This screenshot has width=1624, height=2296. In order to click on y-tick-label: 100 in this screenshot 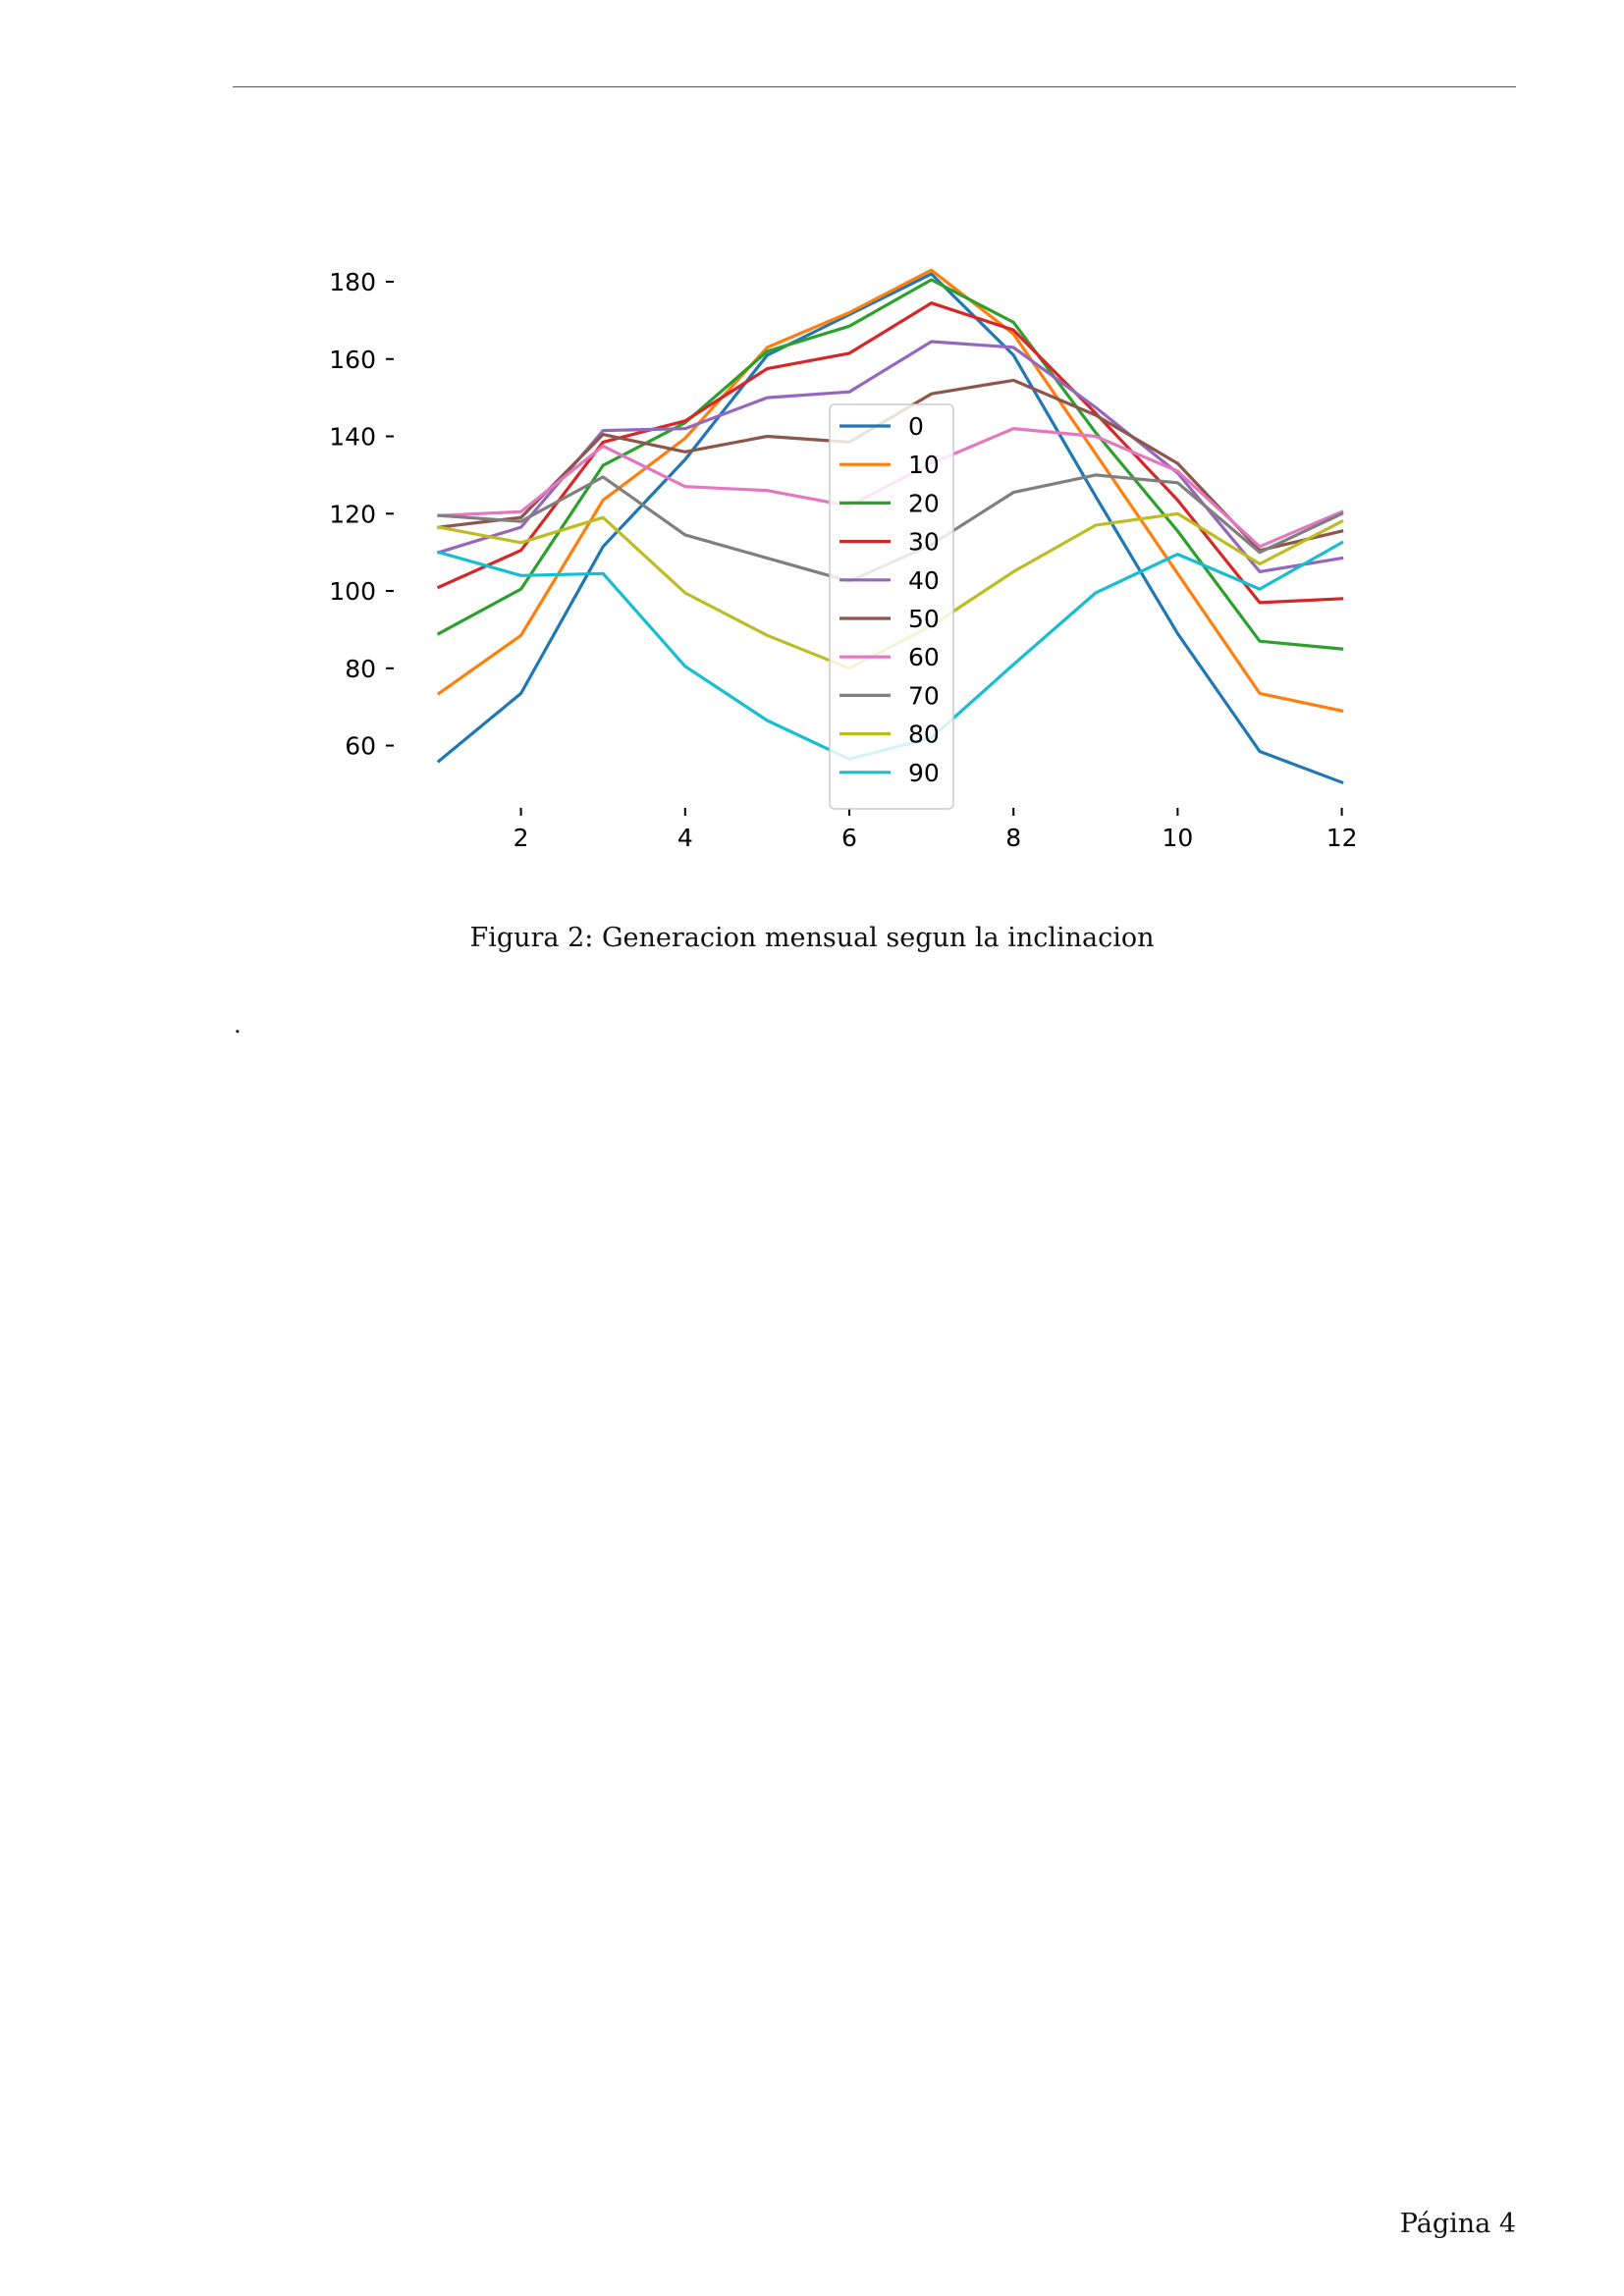, I will do `click(352, 592)`.